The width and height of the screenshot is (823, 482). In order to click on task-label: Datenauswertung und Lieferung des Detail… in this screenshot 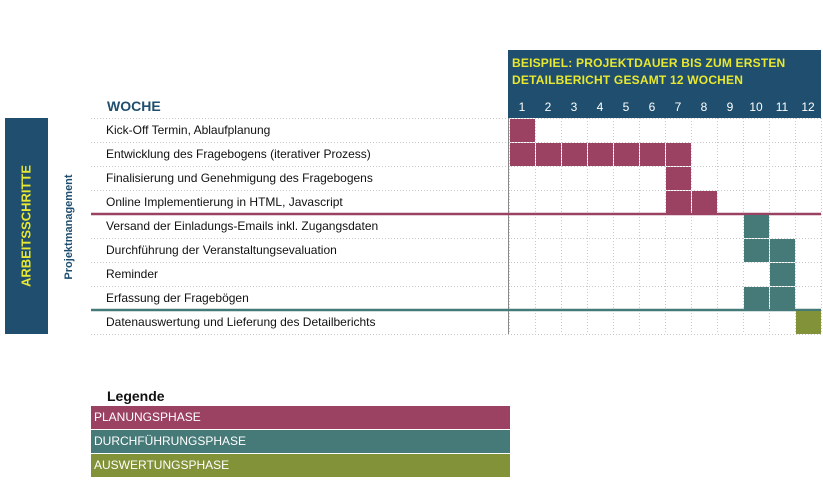, I will do `click(241, 322)`.